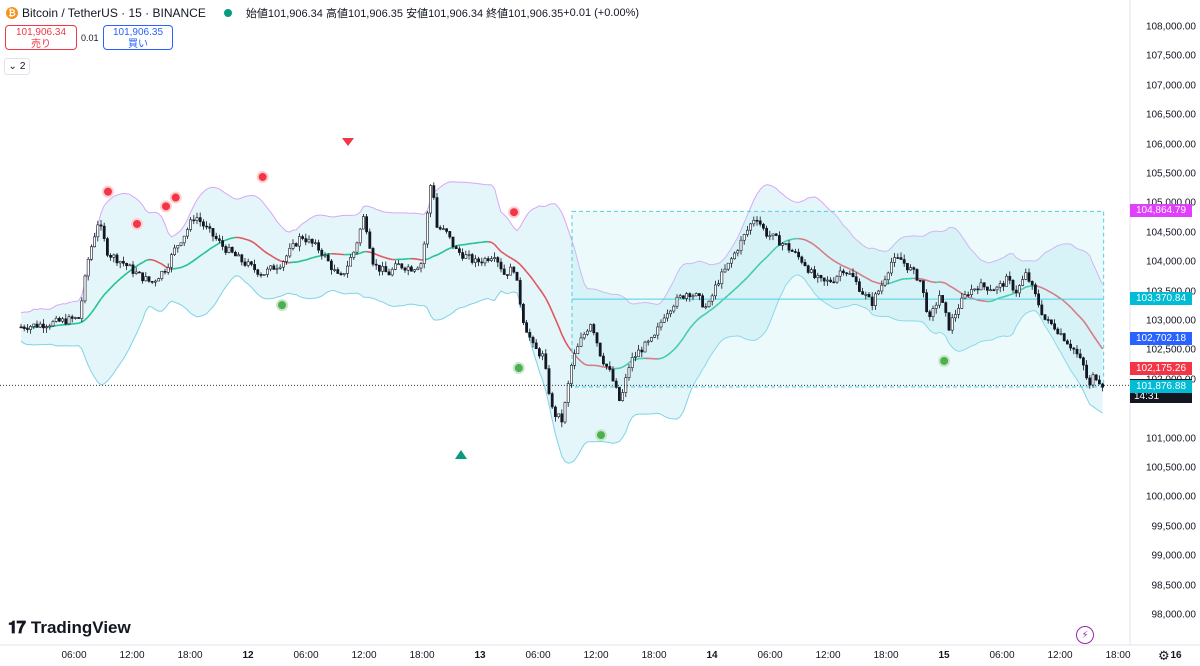 This screenshot has width=1200, height=666. I want to click on indicators-toggle-button: ⌄ 2, so click(17, 66).